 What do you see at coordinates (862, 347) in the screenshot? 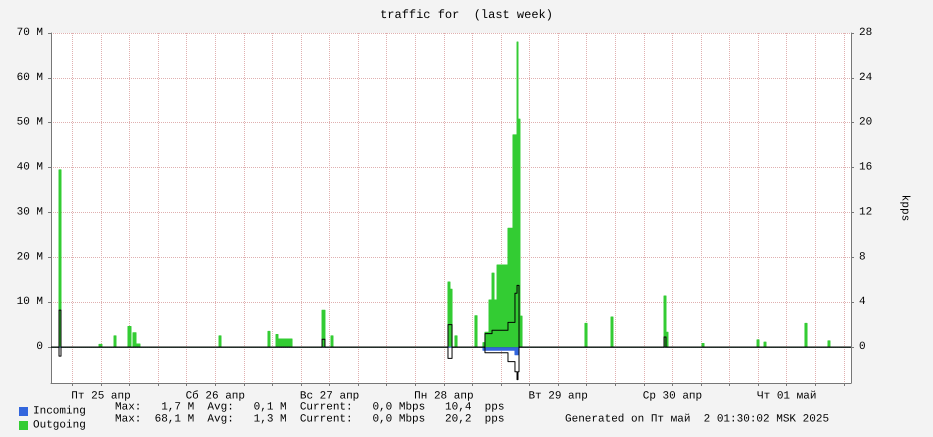
I see `y2-tick-label: 0` at bounding box center [862, 347].